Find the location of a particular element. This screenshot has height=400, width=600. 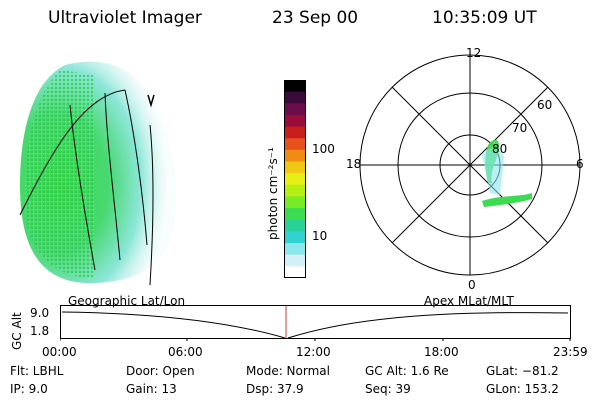

bright-emission-region is located at coordinates (59, 174).